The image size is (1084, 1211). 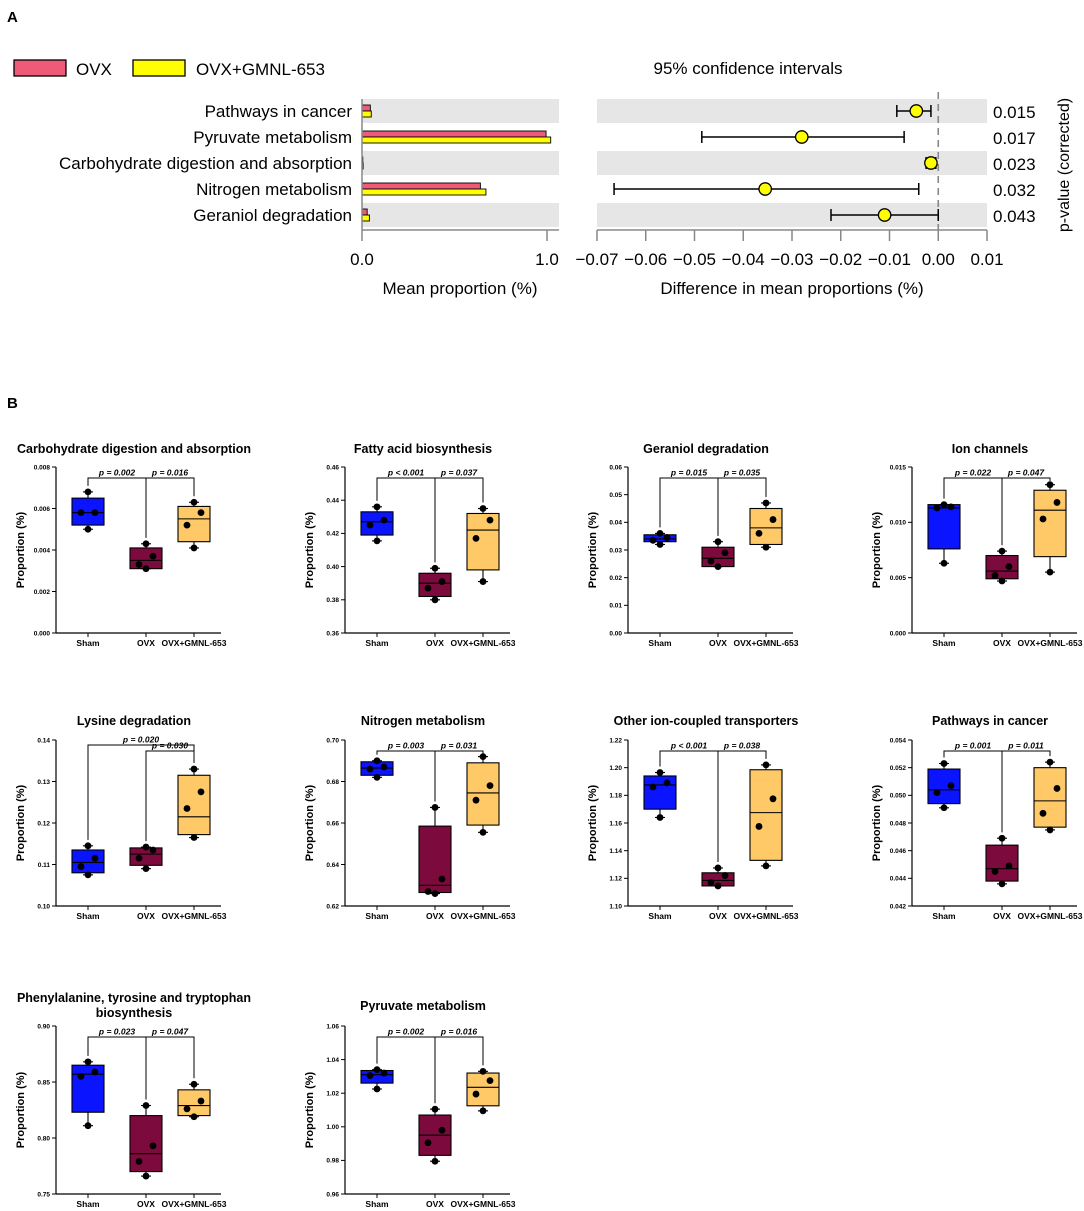 I want to click on boxplot-y-tick-label: 1.14, so click(x=615, y=851).